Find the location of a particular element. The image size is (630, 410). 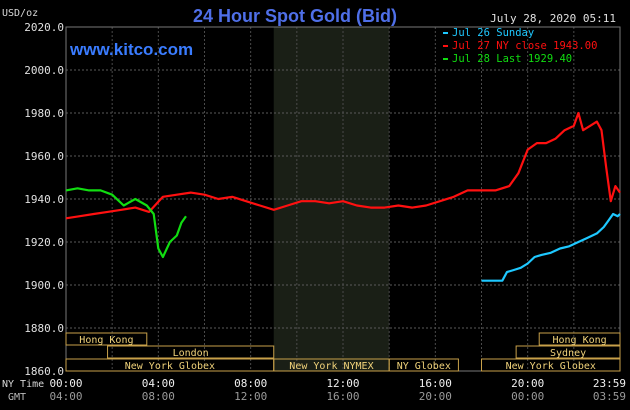

session-london: London is located at coordinates (191, 352).